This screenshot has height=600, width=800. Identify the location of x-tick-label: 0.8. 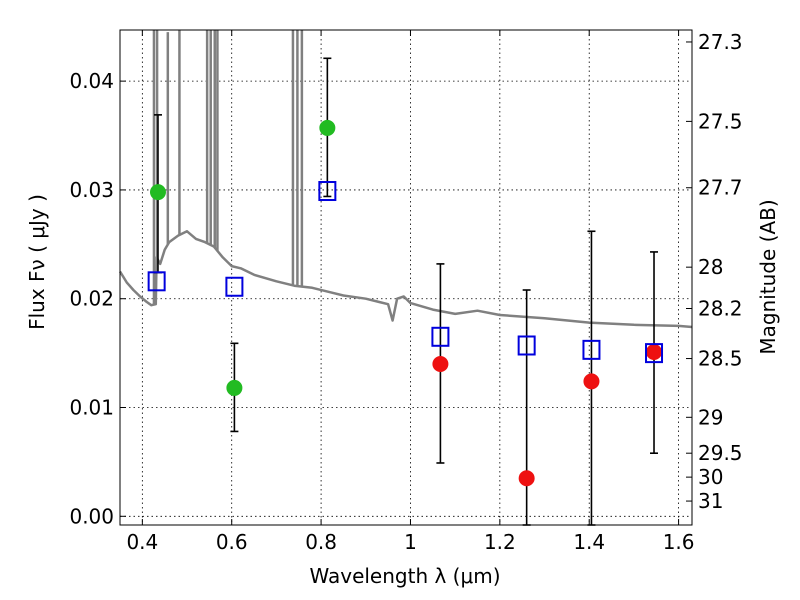
(321, 542).